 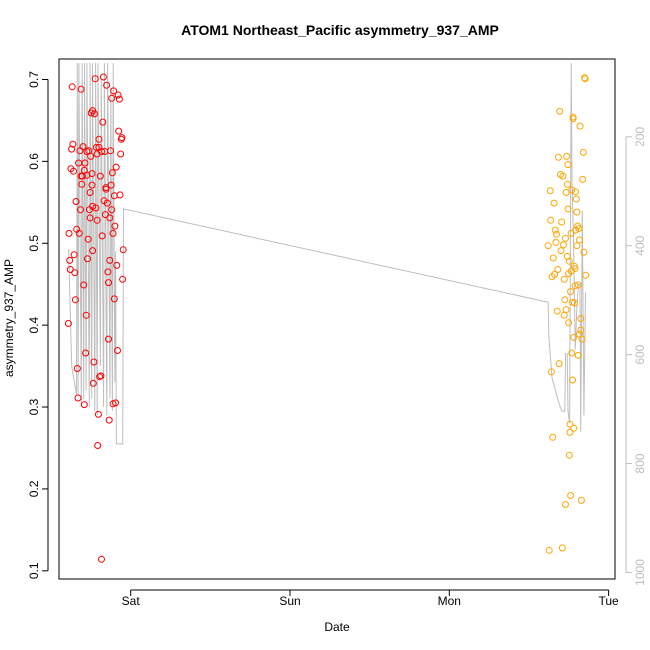 What do you see at coordinates (34, 161) in the screenshot?
I see `y-tick-label: 0.6` at bounding box center [34, 161].